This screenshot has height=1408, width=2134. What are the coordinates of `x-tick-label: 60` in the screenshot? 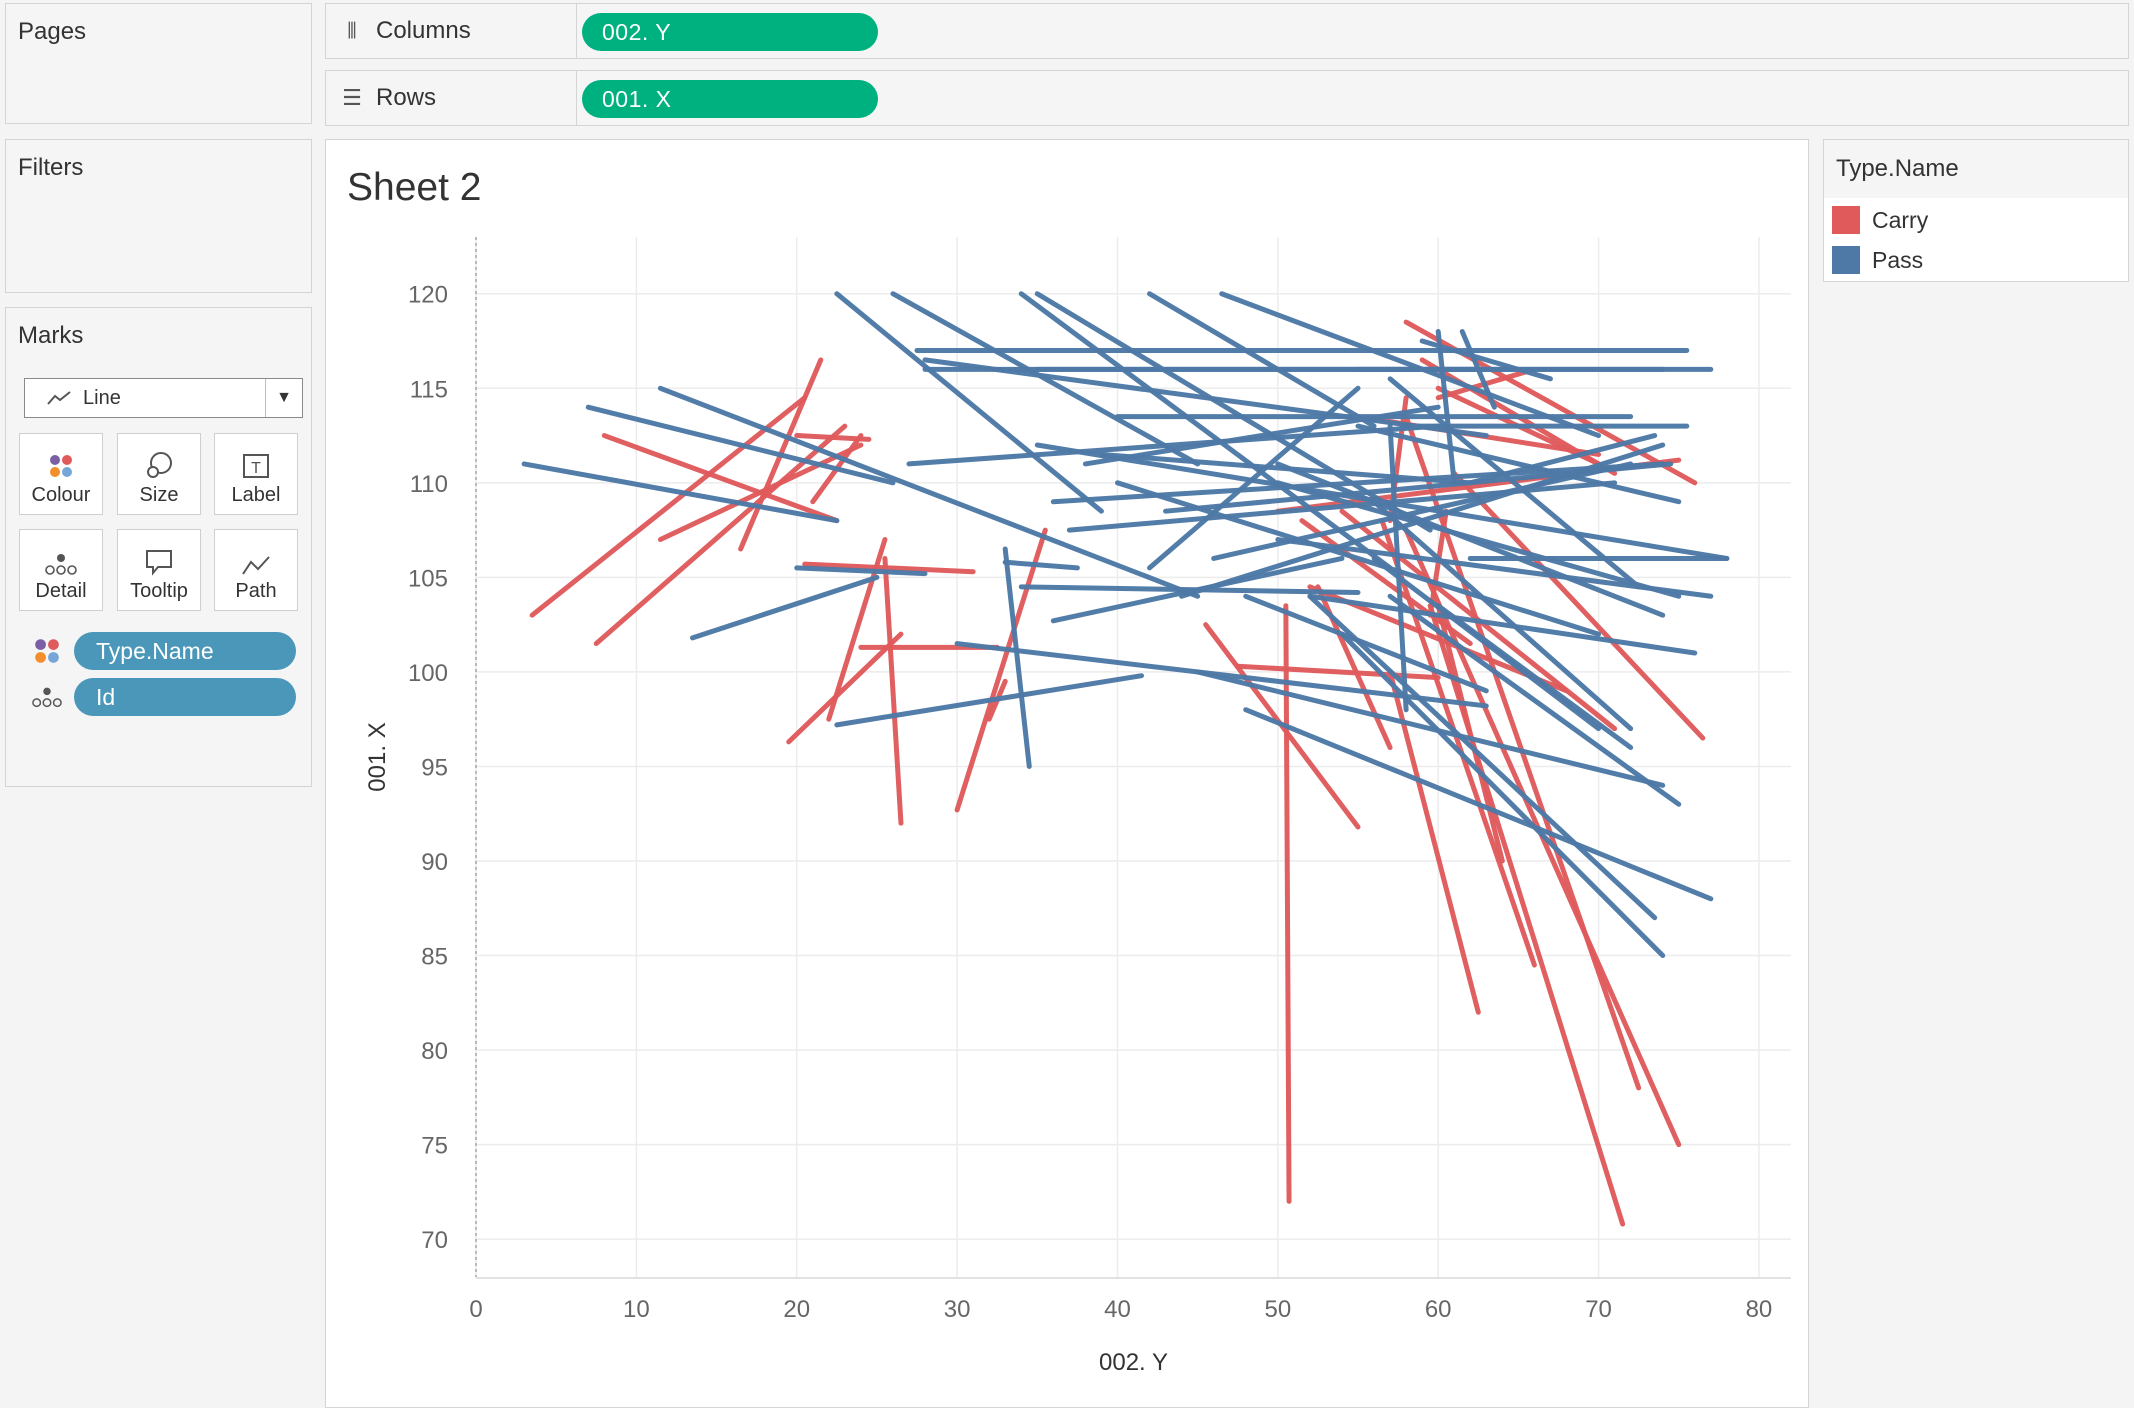 It's located at (1438, 1309).